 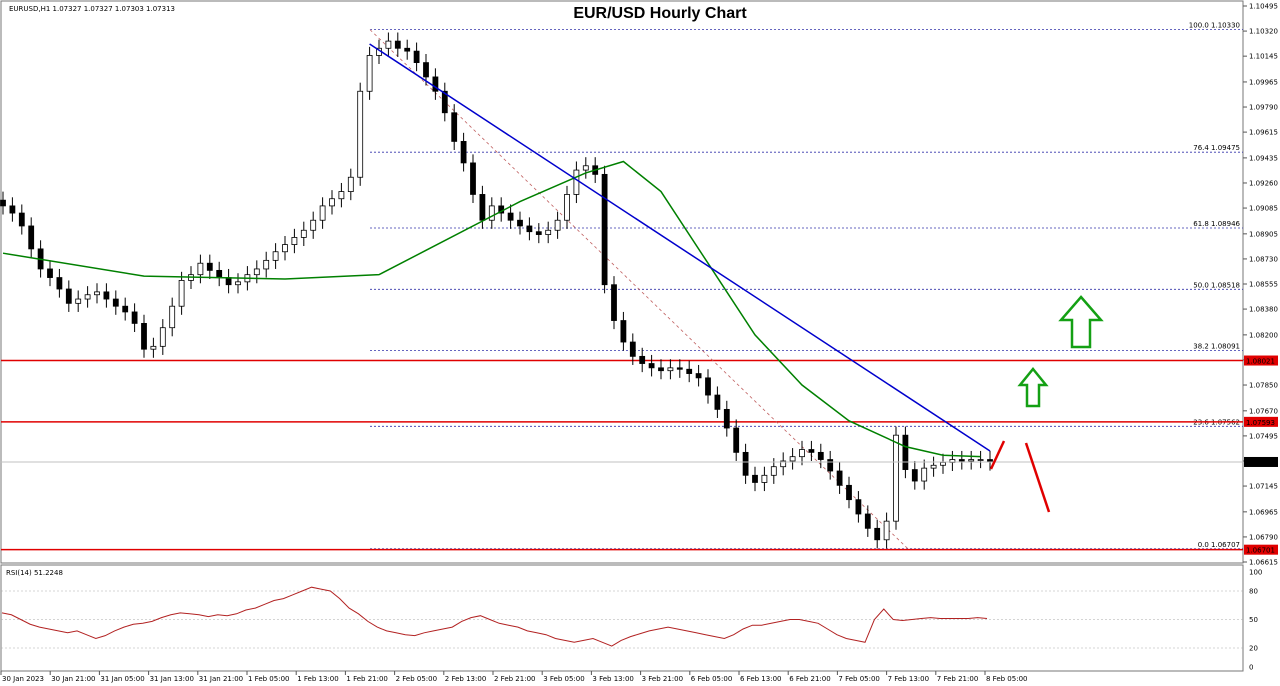 What do you see at coordinates (1263, 537) in the screenshot?
I see `price-tick-label: 1.06790` at bounding box center [1263, 537].